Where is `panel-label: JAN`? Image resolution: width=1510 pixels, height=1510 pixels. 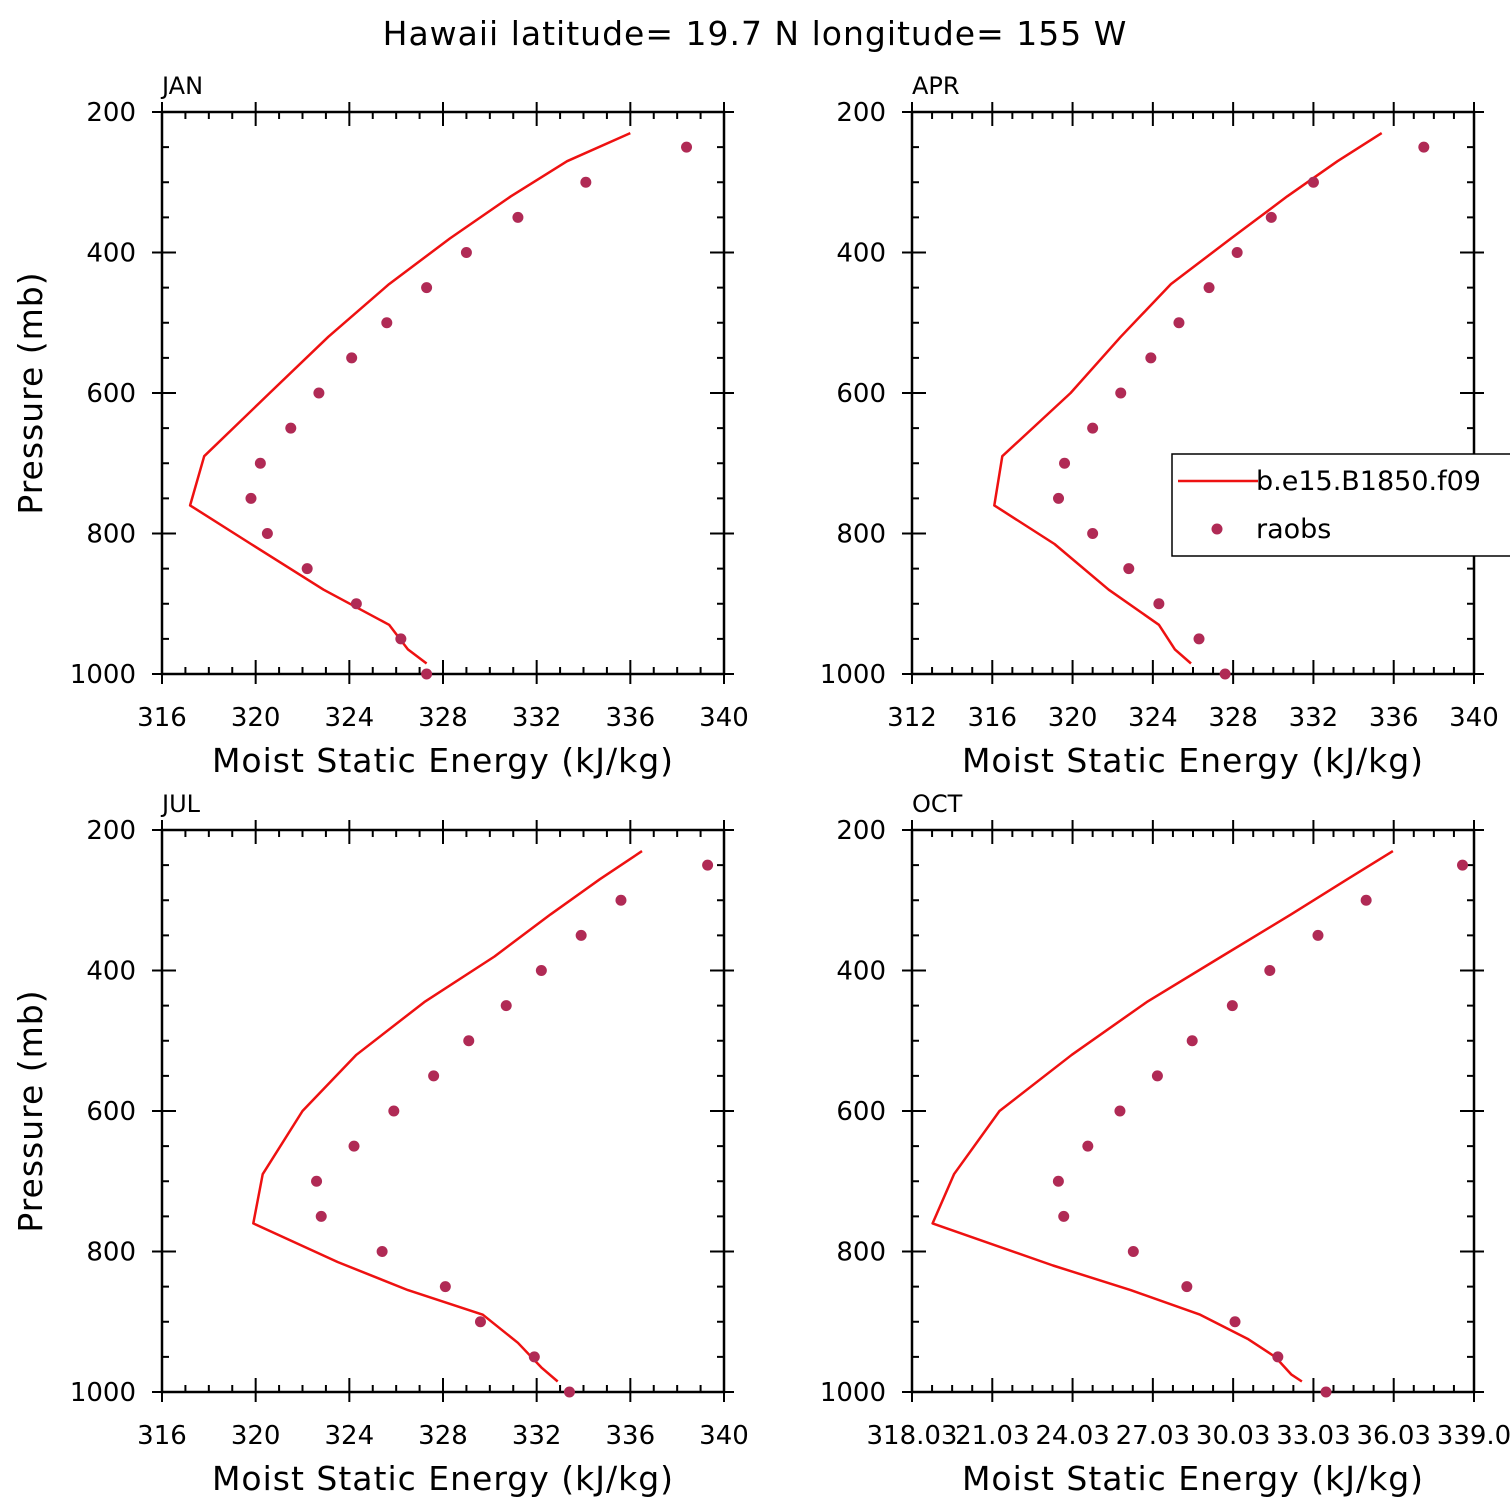 panel-label: JAN is located at coordinates (181, 86).